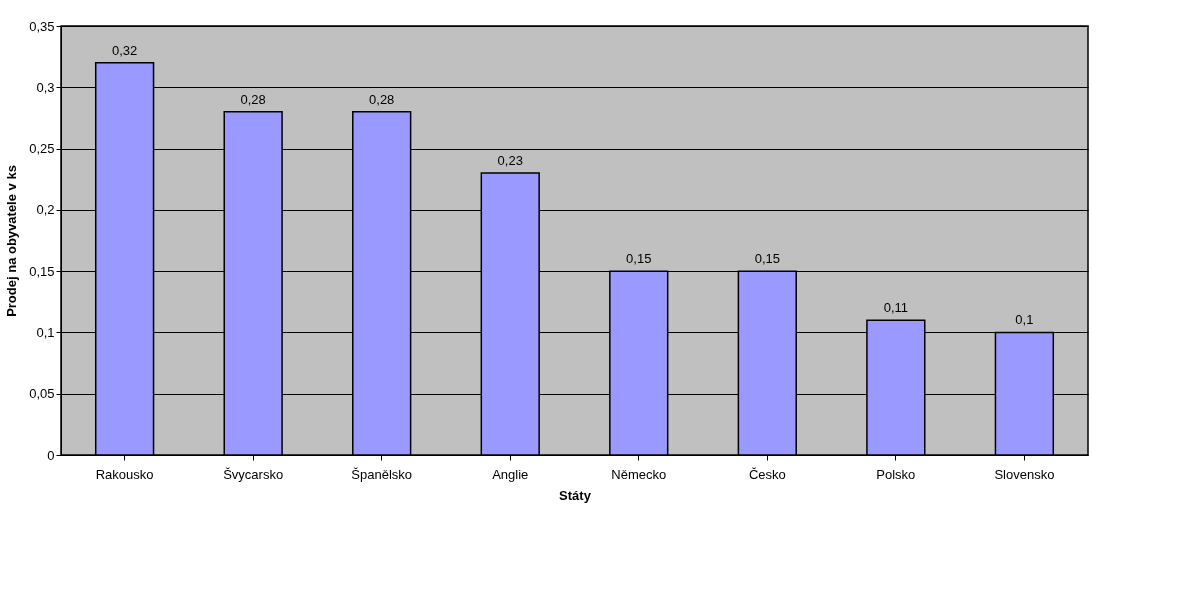 Image resolution: width=1194 pixels, height=596 pixels. I want to click on x-tick-label: Anglie, so click(510, 474).